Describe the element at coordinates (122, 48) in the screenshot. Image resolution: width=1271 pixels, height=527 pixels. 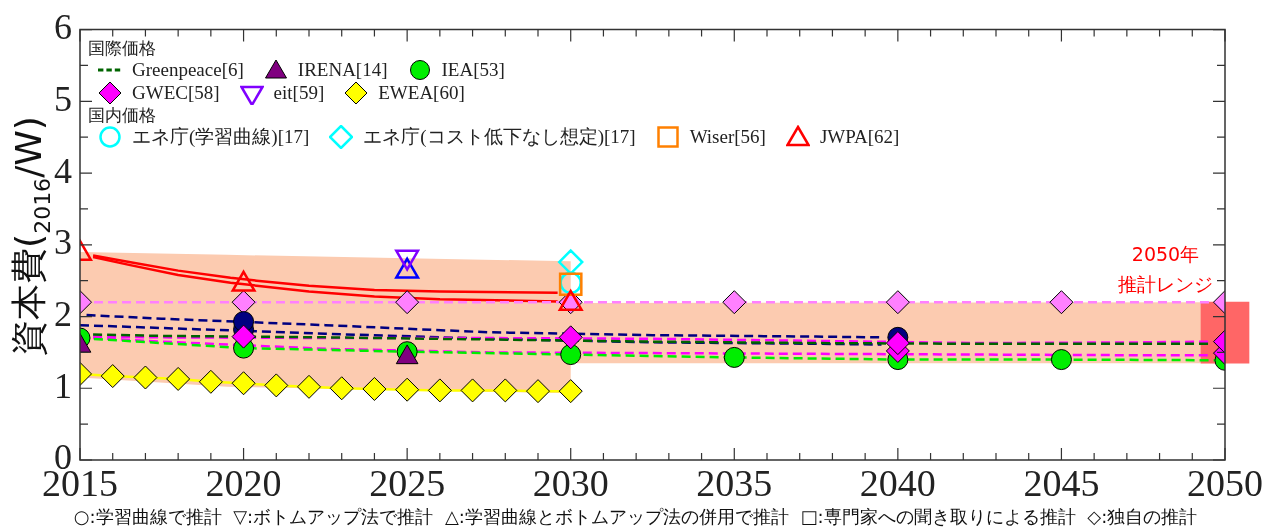
I see `legend-title: 国際価格` at that location.